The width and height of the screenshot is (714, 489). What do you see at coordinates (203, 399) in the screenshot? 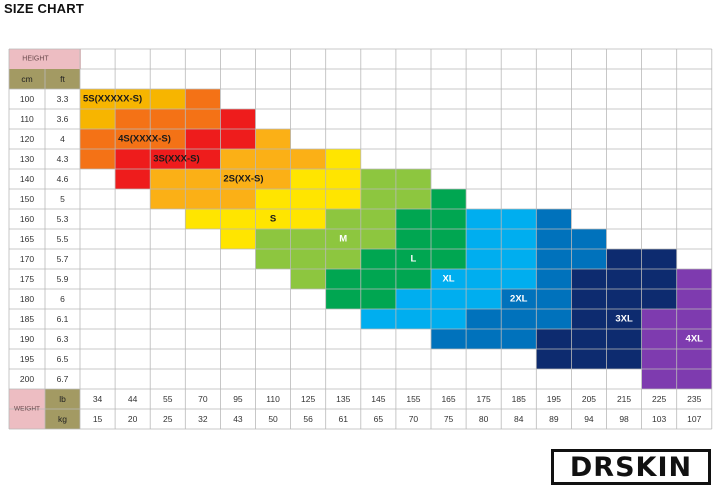
I see `weight-lb-label: 70` at bounding box center [203, 399].